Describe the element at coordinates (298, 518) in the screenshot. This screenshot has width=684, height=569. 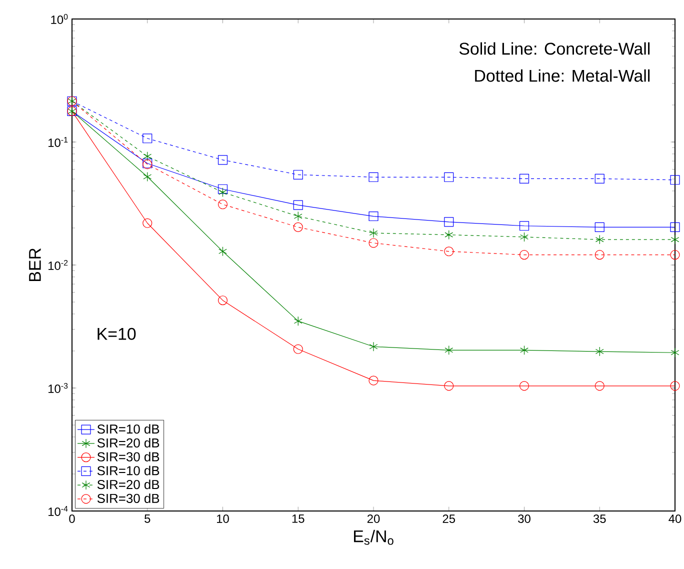
I see `x-tick-label: 15` at that location.